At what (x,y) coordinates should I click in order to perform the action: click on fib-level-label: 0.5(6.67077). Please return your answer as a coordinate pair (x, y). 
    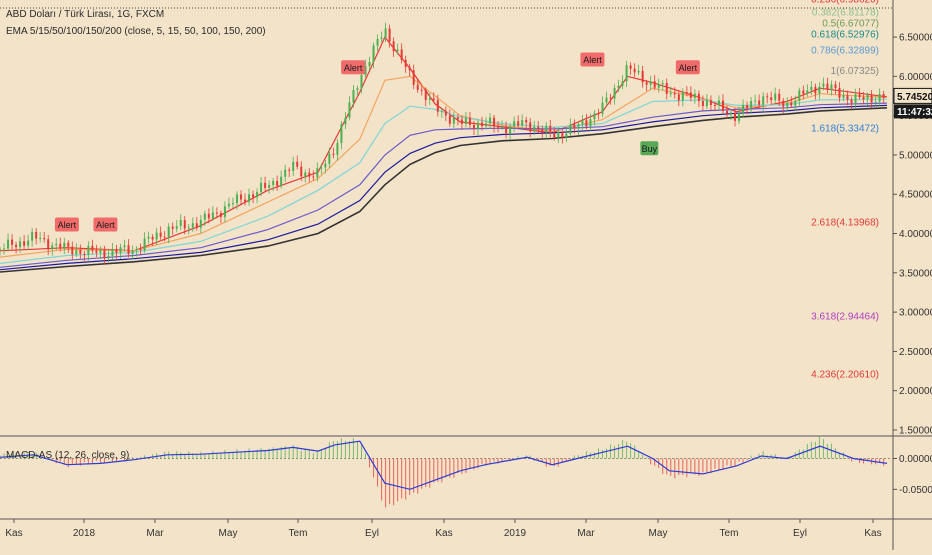
    Looking at the image, I should click on (850, 24).